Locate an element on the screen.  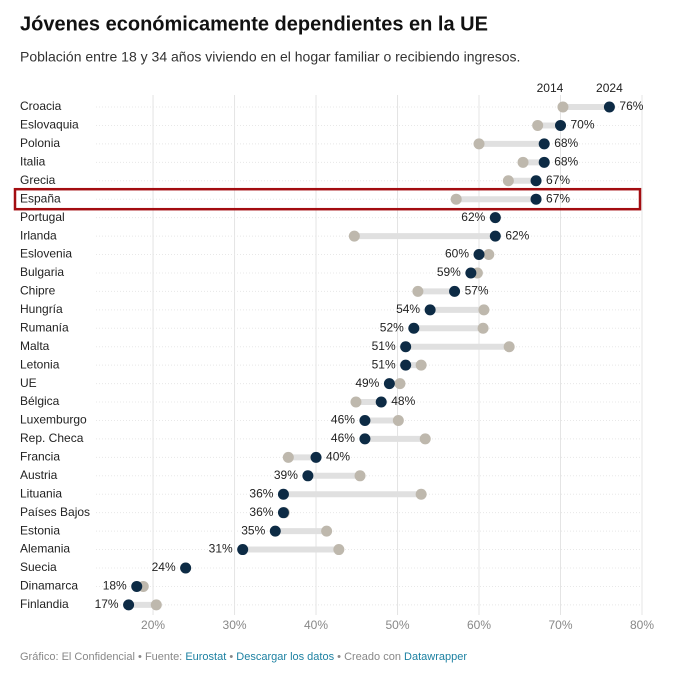
x-tick-label: 30% is located at coordinates (235, 625).